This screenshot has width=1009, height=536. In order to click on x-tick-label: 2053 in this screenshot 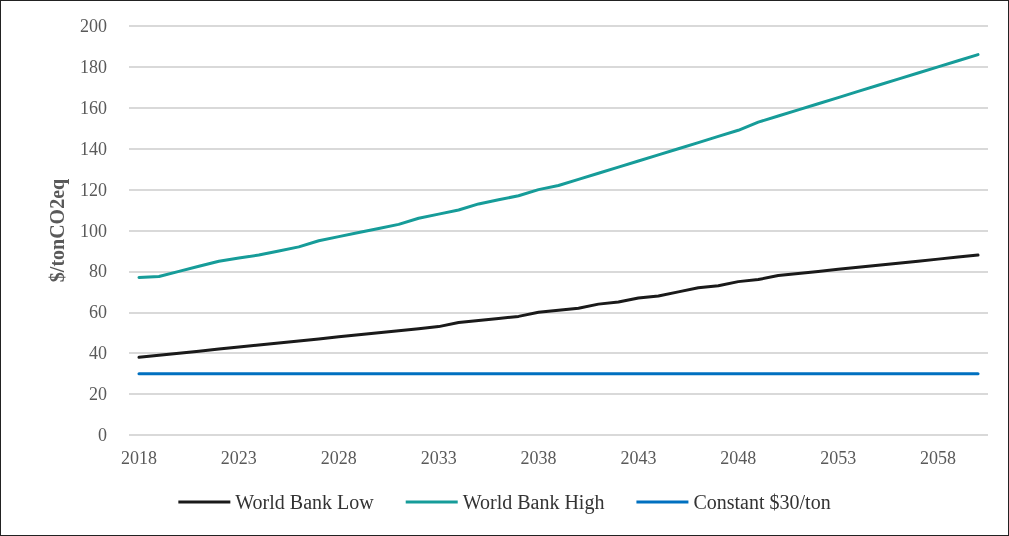, I will do `click(838, 458)`.